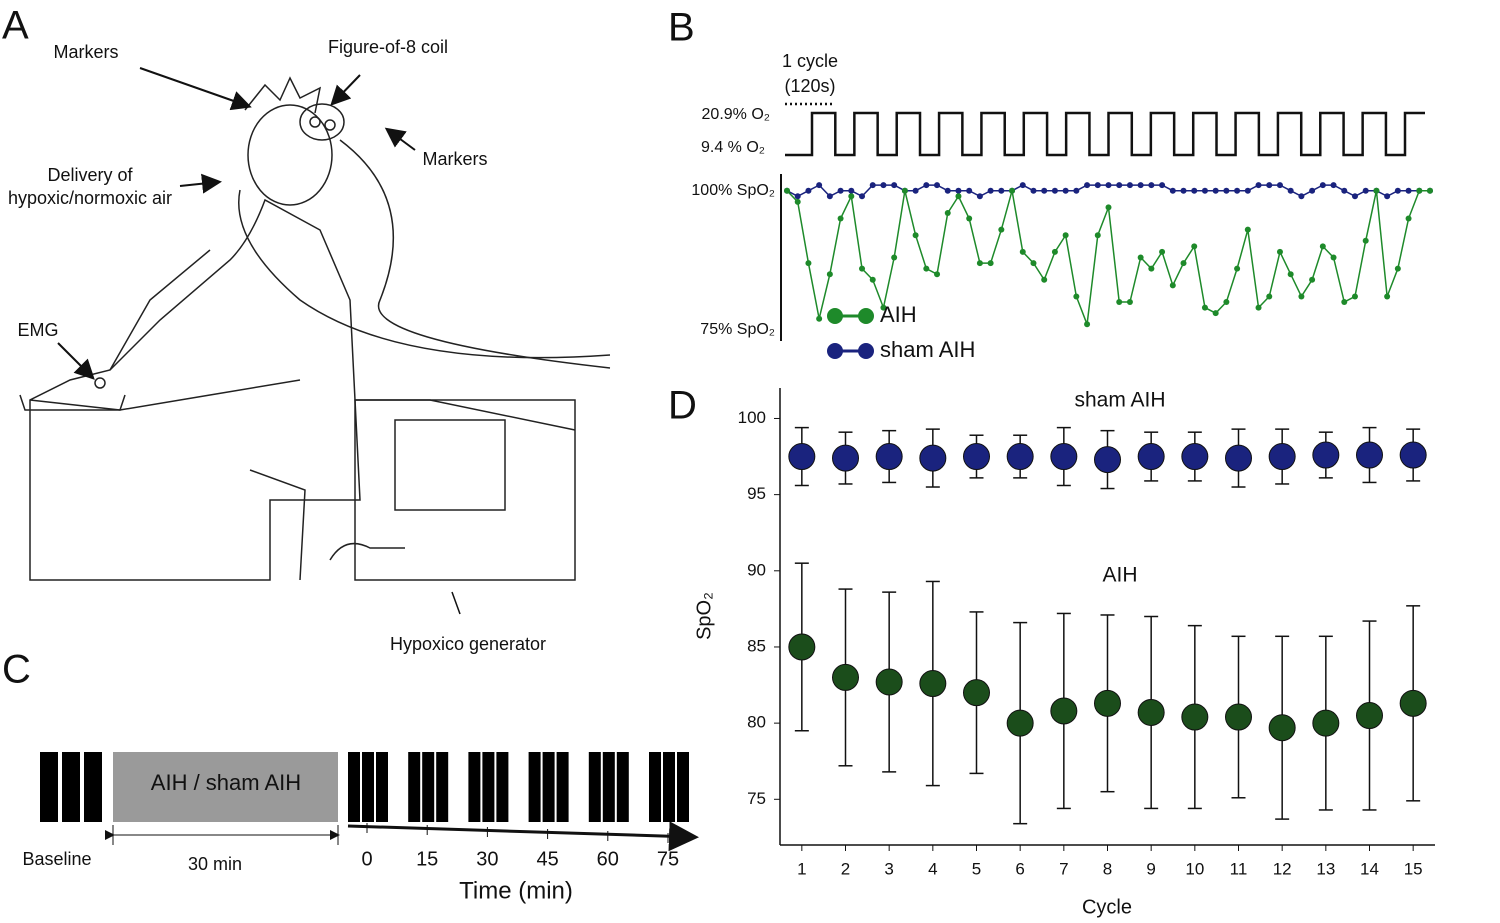  I want to click on x-tick-label: 13, so click(1325, 868).